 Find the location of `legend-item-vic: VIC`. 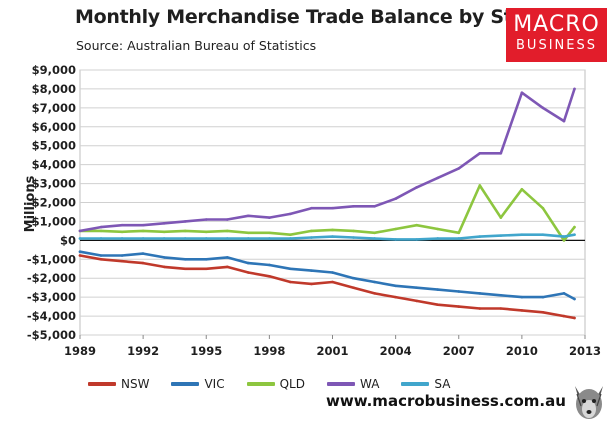

legend-item-vic: VIC is located at coordinates (198, 384).